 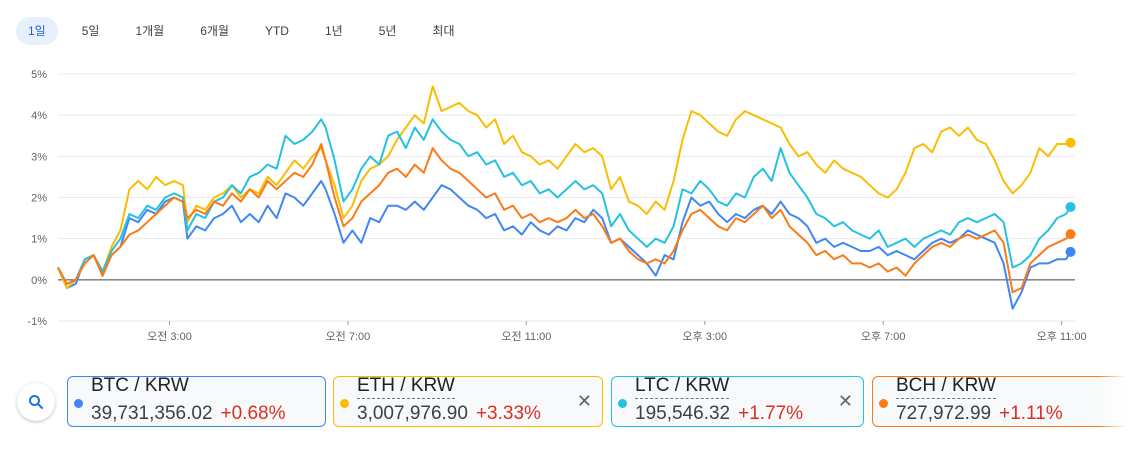 What do you see at coordinates (1070, 251) in the screenshot?
I see `series-end-dot-btc` at bounding box center [1070, 251].